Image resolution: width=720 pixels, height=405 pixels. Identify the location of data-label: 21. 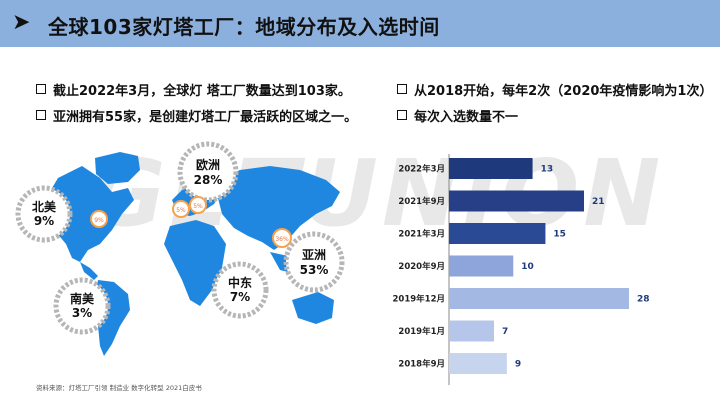
(598, 202).